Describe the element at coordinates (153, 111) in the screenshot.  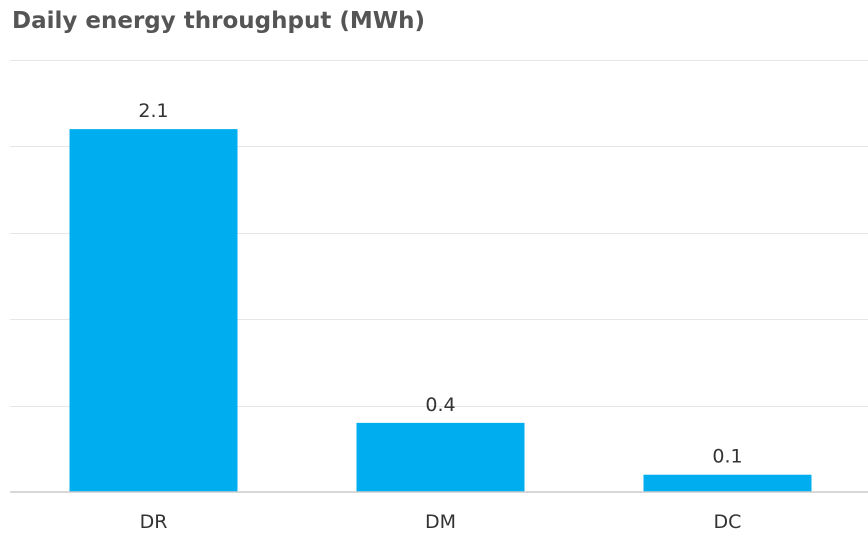
I see `data-label-dr: 2.1` at that location.